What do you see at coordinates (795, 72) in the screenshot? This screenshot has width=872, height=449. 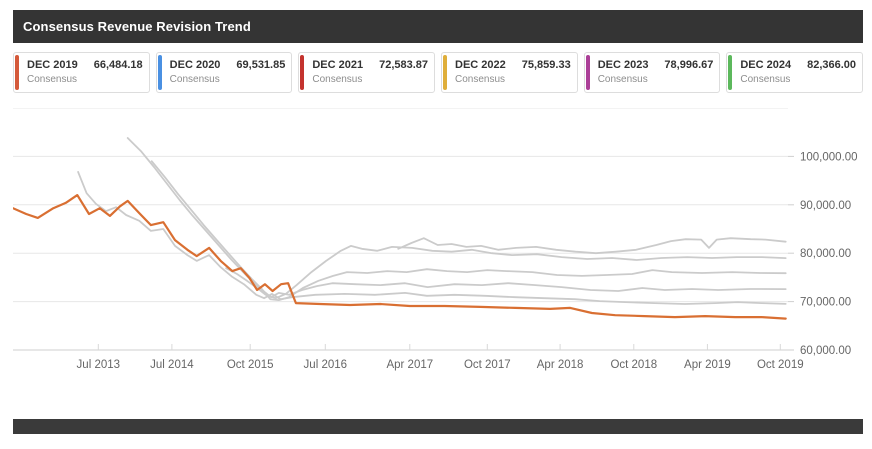 I see `legend-card-dec-2024: DEC 2024 82,366.00 Consensus` at bounding box center [795, 72].